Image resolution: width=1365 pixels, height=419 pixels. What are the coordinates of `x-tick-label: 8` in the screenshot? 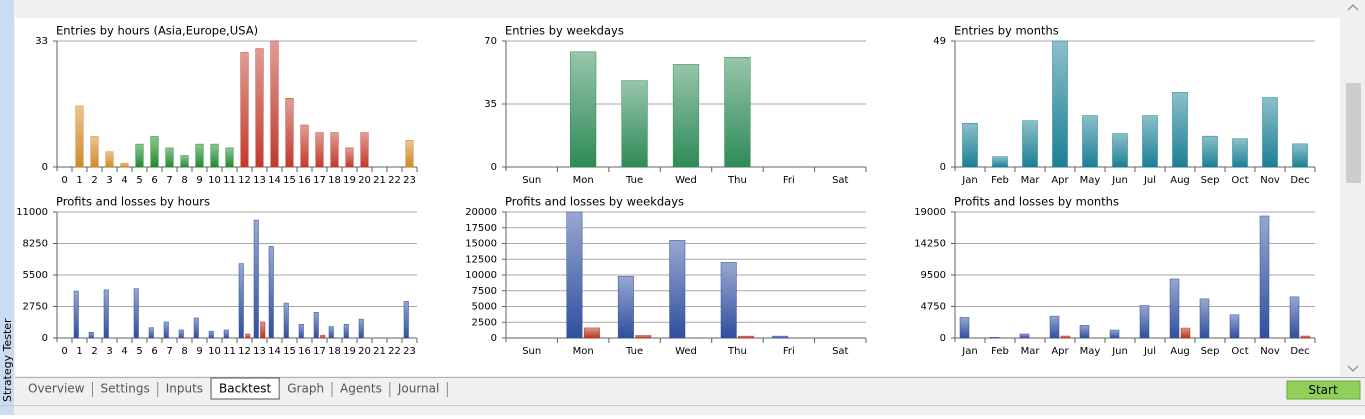 It's located at (184, 351).